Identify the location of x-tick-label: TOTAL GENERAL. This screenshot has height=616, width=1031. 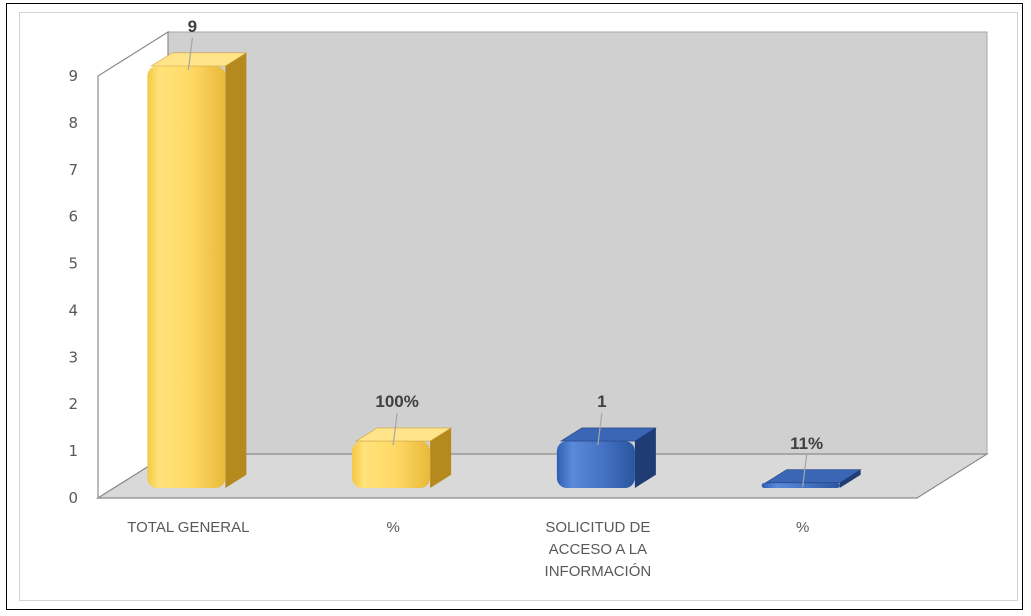
(188, 527).